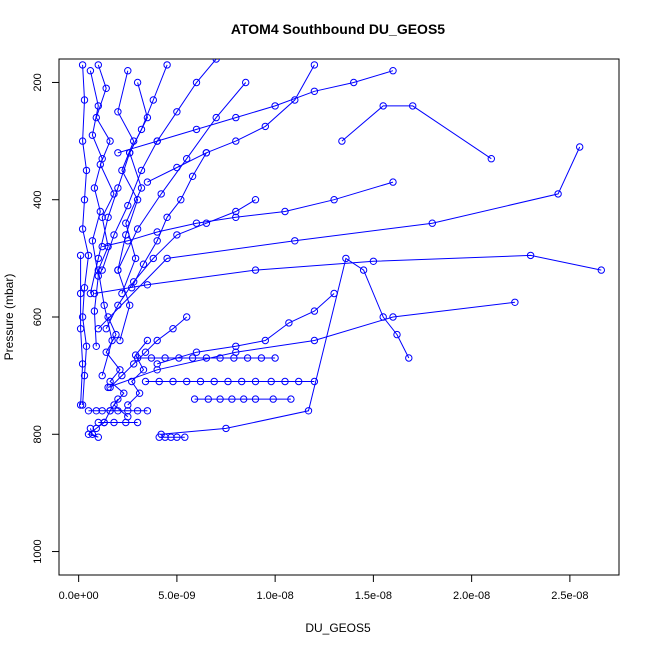 Image resolution: width=650 pixels, height=650 pixels. What do you see at coordinates (38, 434) in the screenshot?
I see `y-tick-label: 800` at bounding box center [38, 434].